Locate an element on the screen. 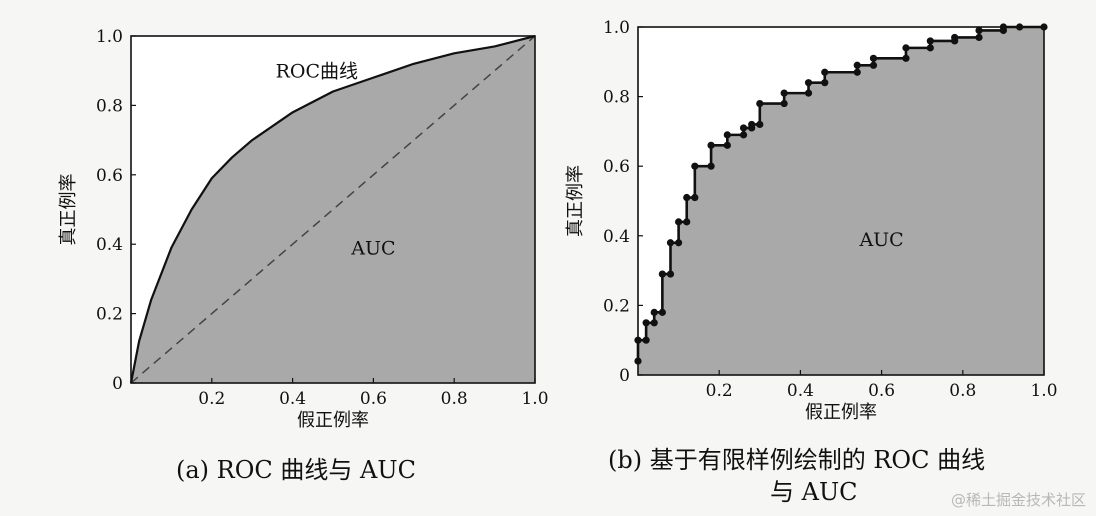  watermark: @稀土掘金技术社区 is located at coordinates (1018, 500).